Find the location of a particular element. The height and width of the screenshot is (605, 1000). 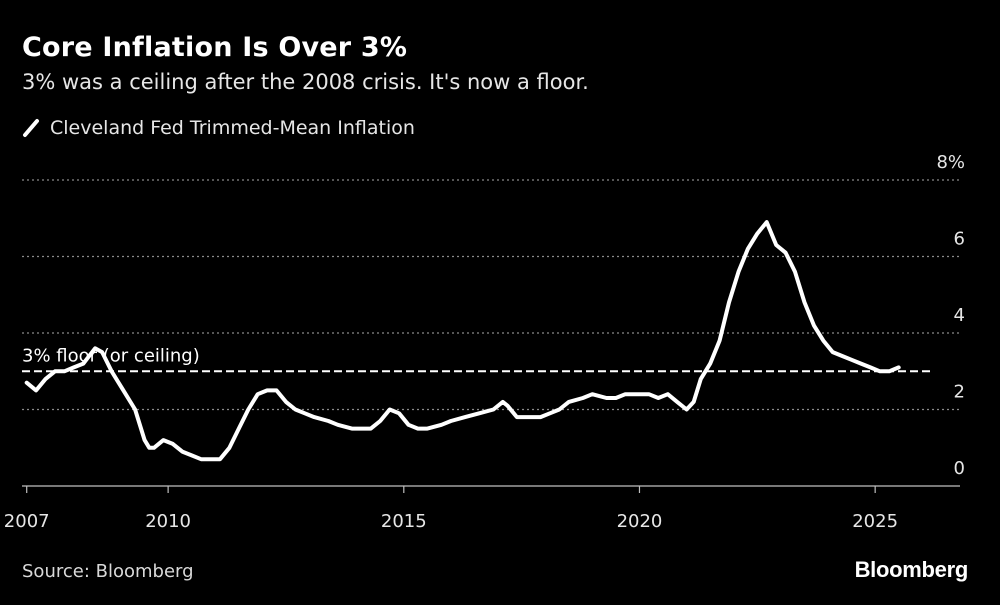

legend-label: Cleveland Fed Trimmed-Mean Inflation is located at coordinates (232, 128).